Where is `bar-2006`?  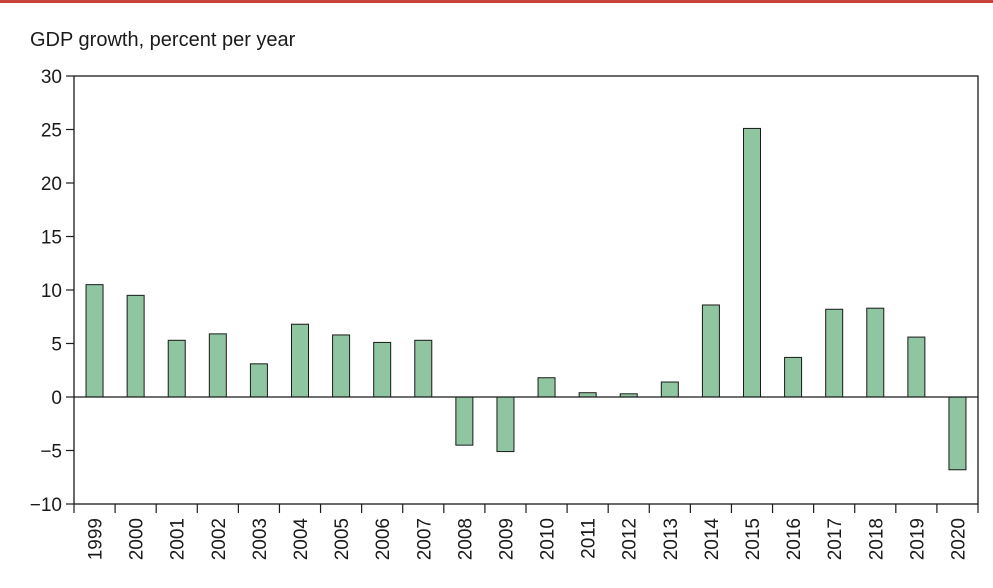
bar-2006 is located at coordinates (382, 369).